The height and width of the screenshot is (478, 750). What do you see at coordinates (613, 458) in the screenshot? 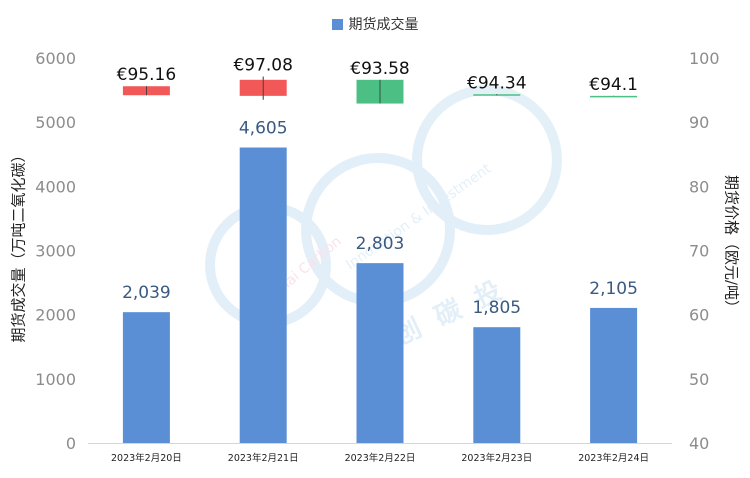
I see `x-tick-label: 2023年2月24日` at bounding box center [613, 458].